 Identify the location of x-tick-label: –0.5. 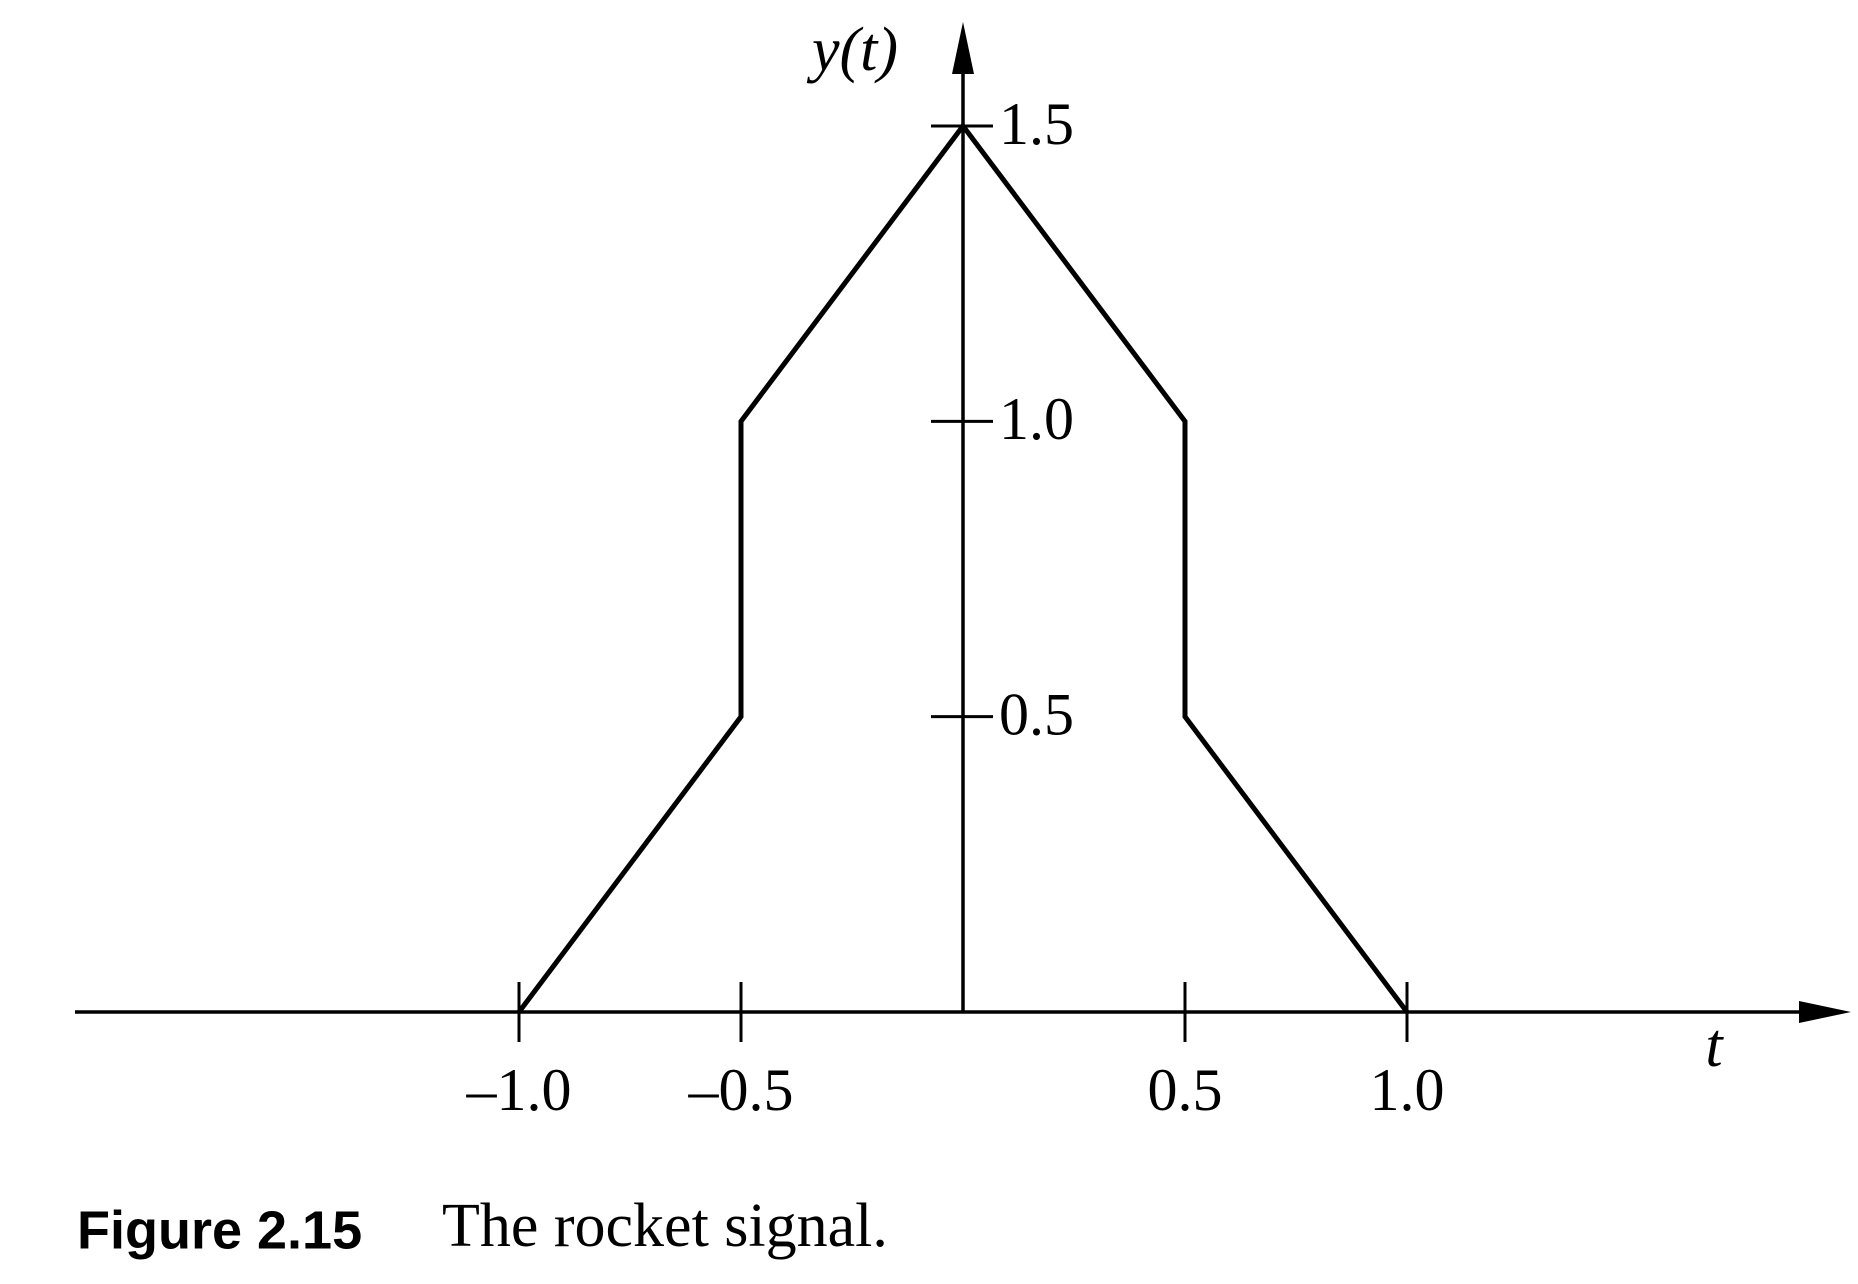
(741, 1090).